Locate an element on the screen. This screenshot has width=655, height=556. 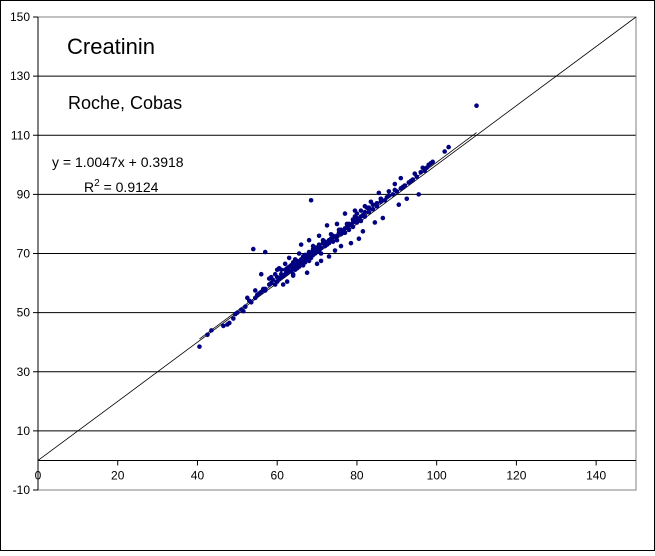
y-tick-label: 70 is located at coordinates (24, 254).